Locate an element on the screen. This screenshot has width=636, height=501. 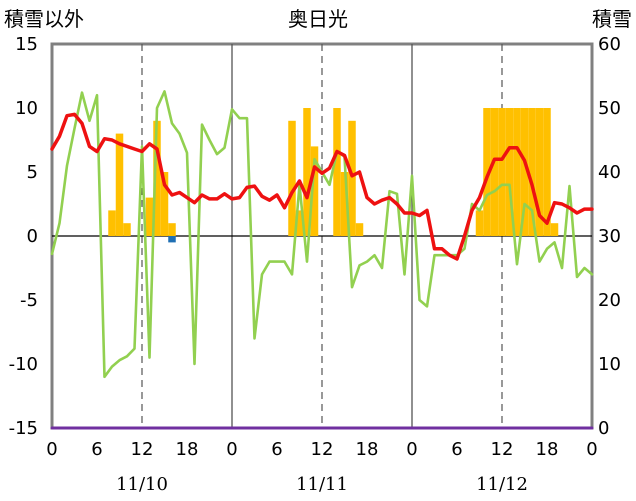
y-left-tick-label: -15 is located at coordinates (23, 428).